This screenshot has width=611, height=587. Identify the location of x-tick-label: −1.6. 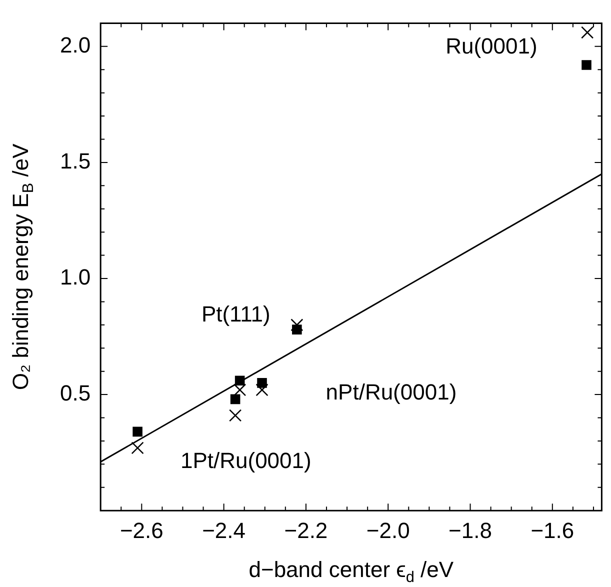
(552, 530).